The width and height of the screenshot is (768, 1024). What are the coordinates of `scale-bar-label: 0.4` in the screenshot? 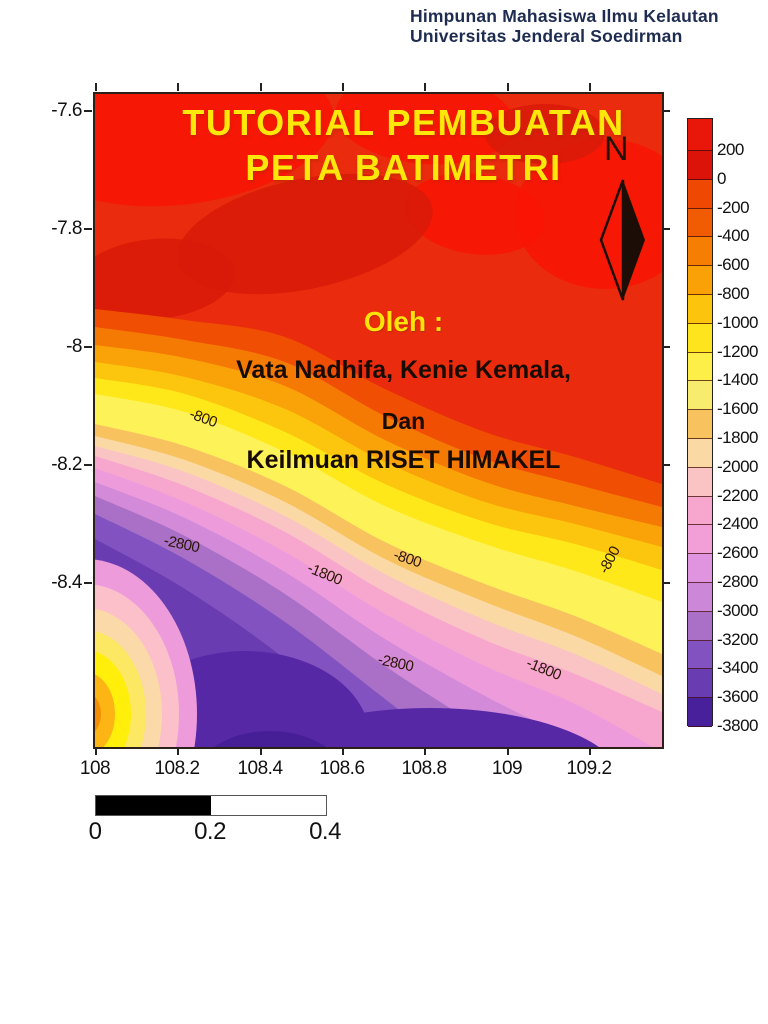 It's located at (325, 831).